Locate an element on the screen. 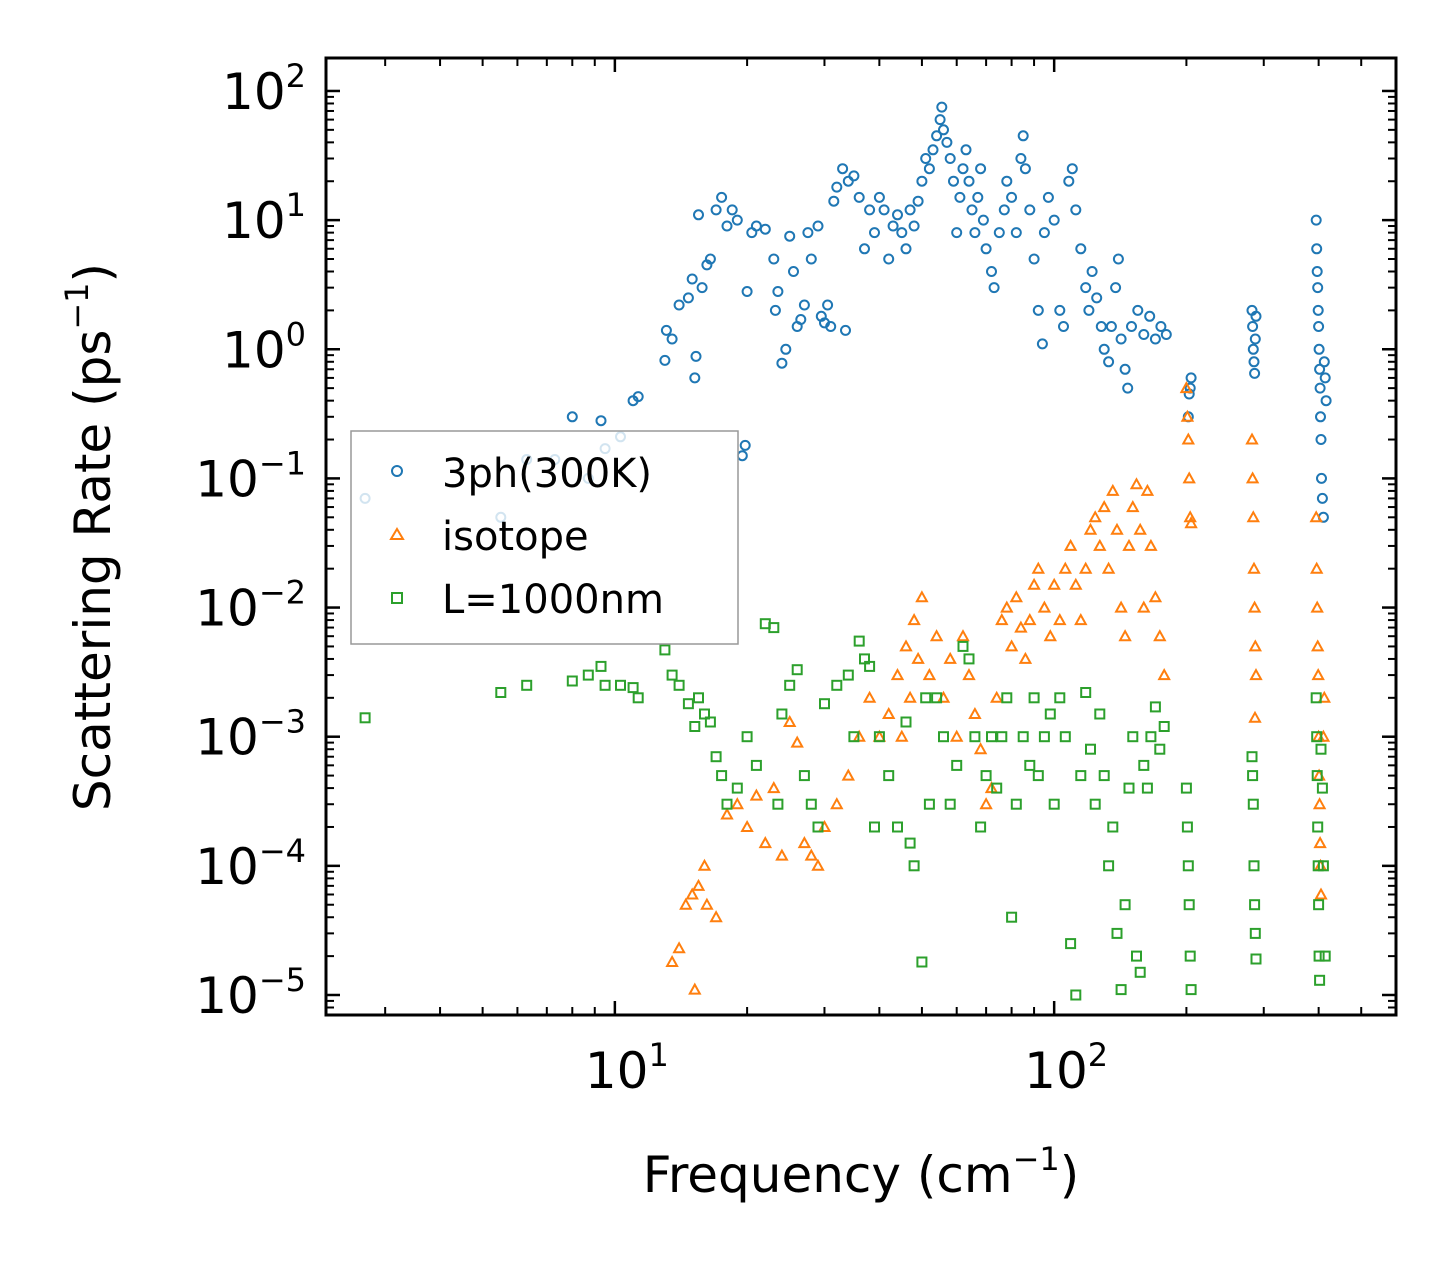 The image size is (1455, 1265). y-axis-title: Scattering Rate (ps−1) is located at coordinates (90, 537).